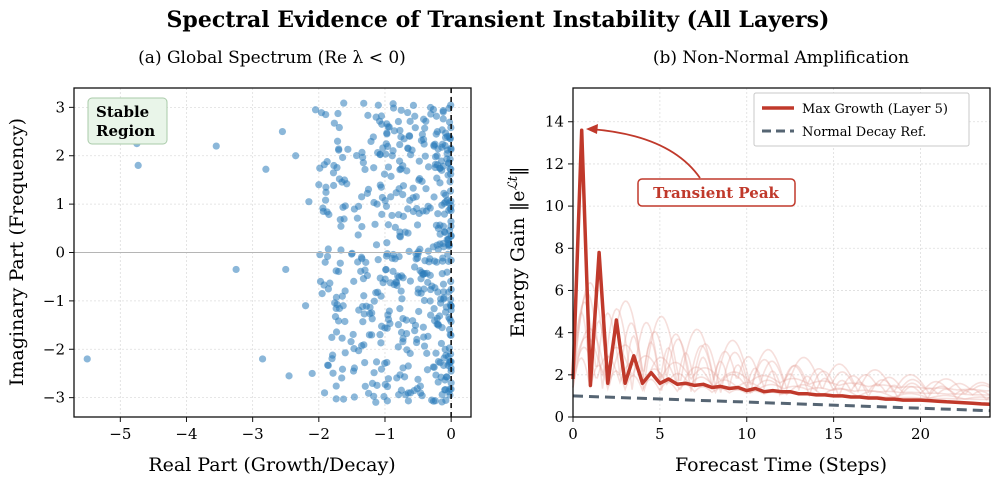  What do you see at coordinates (554, 164) in the screenshot?
I see `panel-b-ytick-label: 12` at bounding box center [554, 164].